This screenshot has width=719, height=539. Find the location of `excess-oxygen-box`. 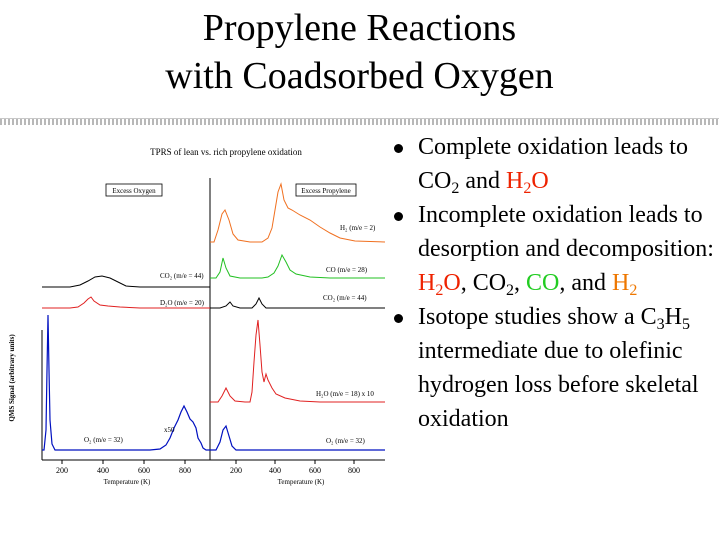

excess-oxygen-box is located at coordinates (134, 190).